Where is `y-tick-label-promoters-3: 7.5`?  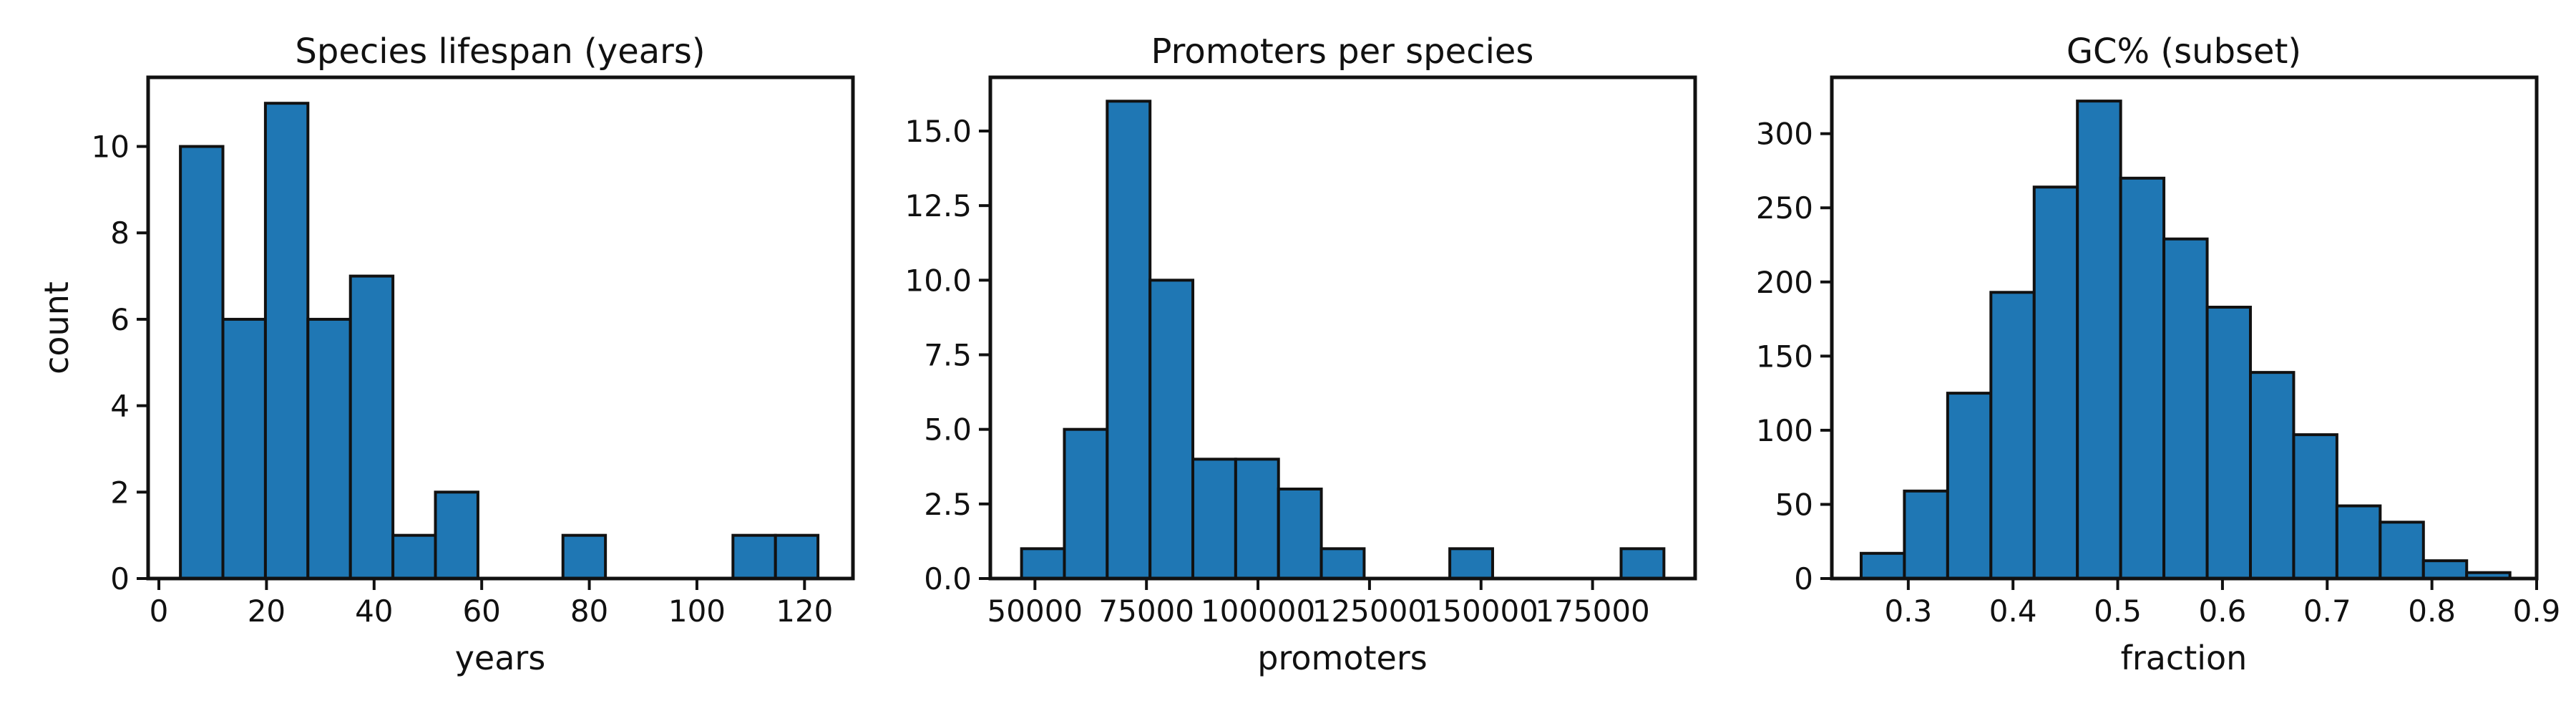 y-tick-label-promoters-3: 7.5 is located at coordinates (948, 355).